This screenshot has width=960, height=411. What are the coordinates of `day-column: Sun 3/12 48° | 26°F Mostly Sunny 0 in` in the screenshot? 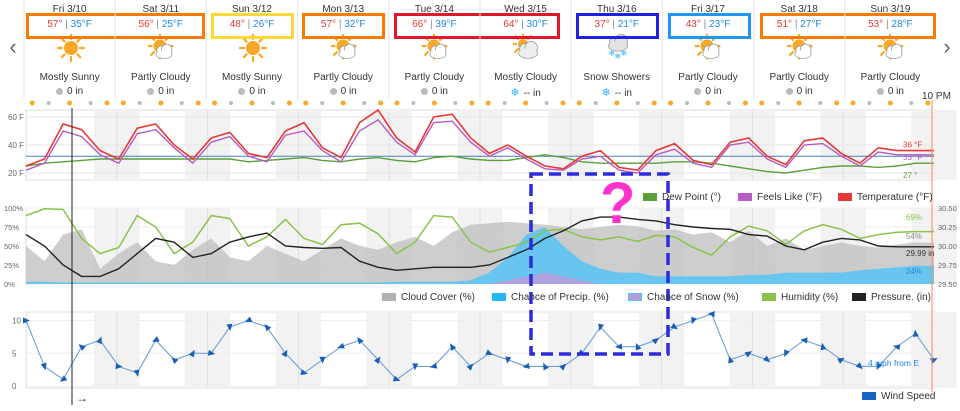 It's located at (251, 54).